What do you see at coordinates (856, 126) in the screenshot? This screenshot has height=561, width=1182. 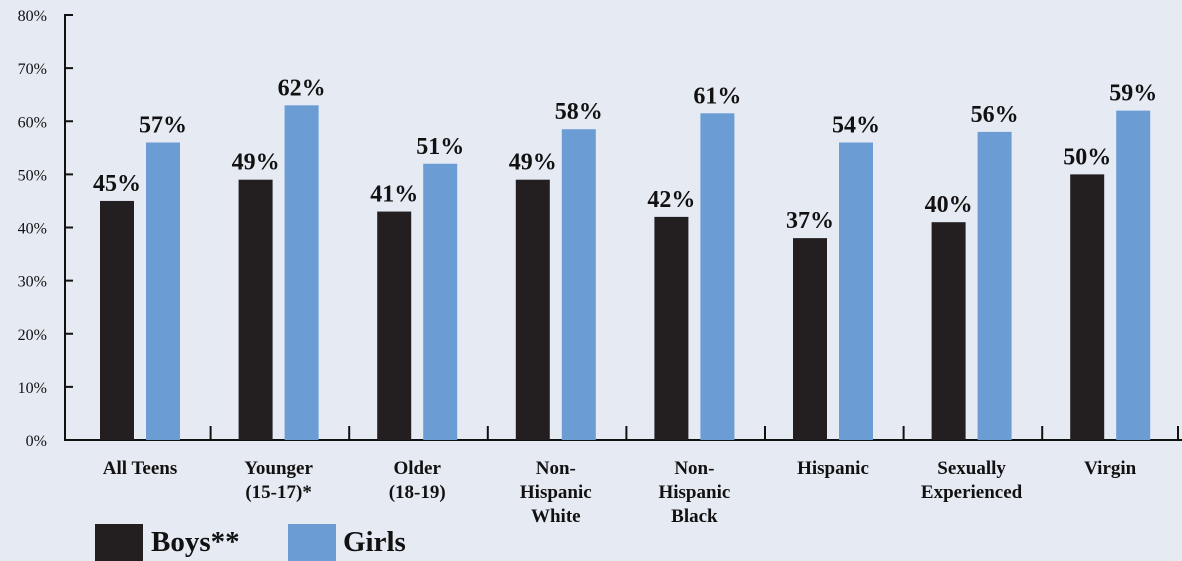 I see `girls-value-label: 54%` at bounding box center [856, 126].